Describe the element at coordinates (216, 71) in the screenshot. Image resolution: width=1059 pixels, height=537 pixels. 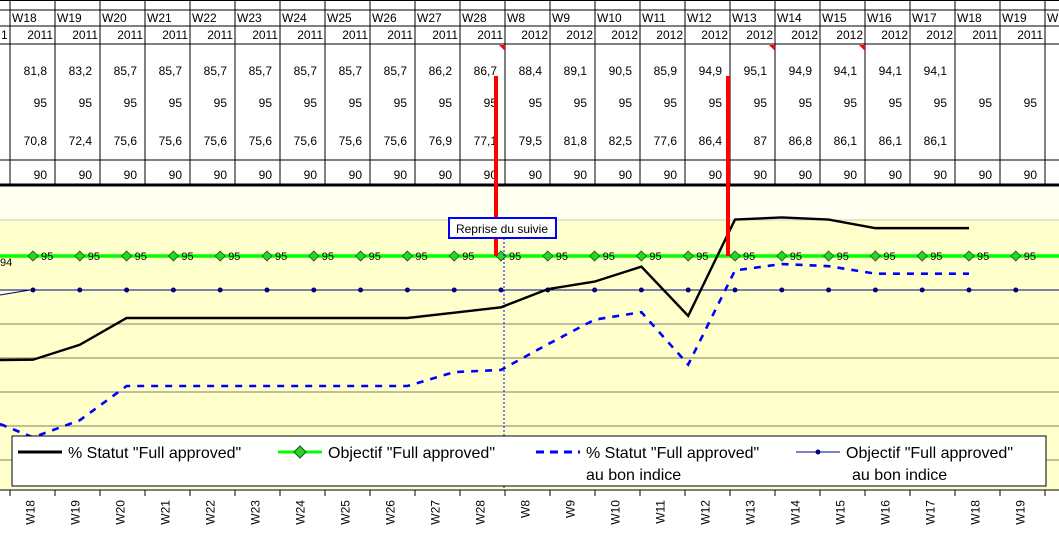
I see `table-cell-0-4: 85,7` at that location.